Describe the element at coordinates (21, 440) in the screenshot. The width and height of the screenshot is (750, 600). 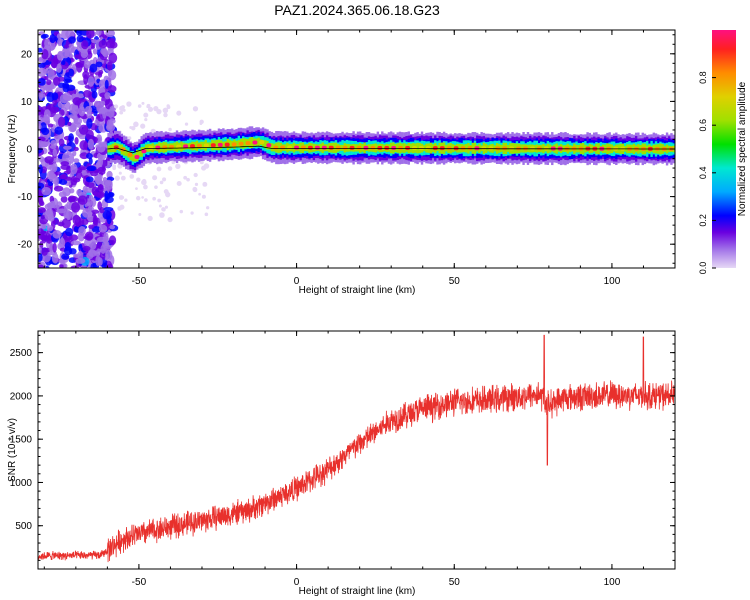
I see `snr-ytick-label: 1500` at that location.